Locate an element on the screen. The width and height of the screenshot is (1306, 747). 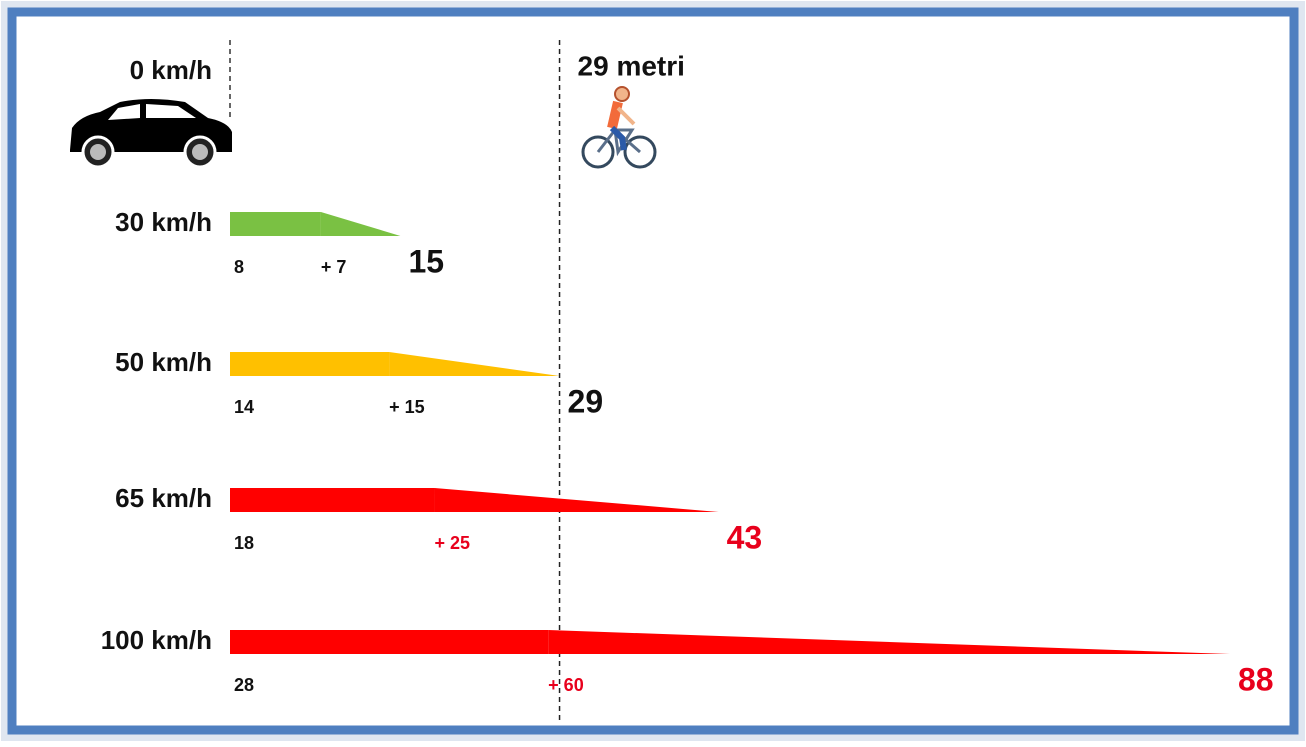
braking-label: + 60 is located at coordinates (566, 685).